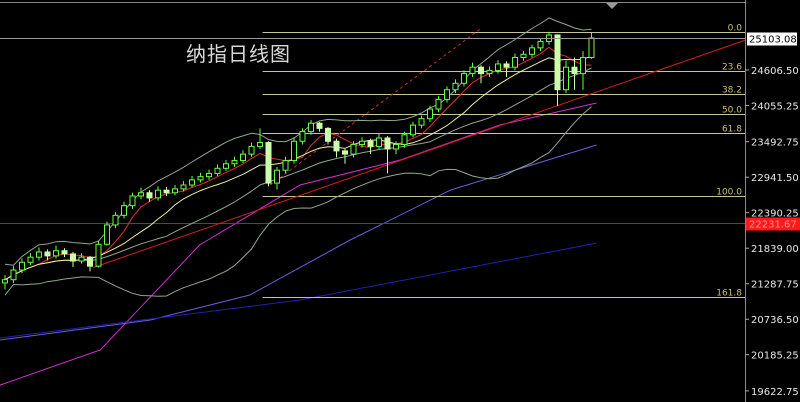  Describe the element at coordinates (775, 106) in the screenshot. I see `y-tick-label: 24055.25` at that location.